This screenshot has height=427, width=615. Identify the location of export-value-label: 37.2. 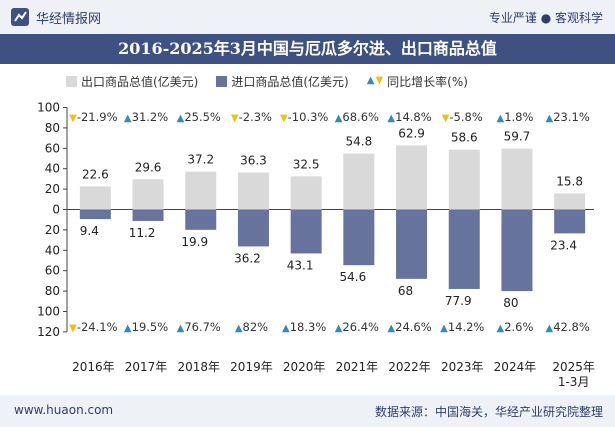
(200, 160).